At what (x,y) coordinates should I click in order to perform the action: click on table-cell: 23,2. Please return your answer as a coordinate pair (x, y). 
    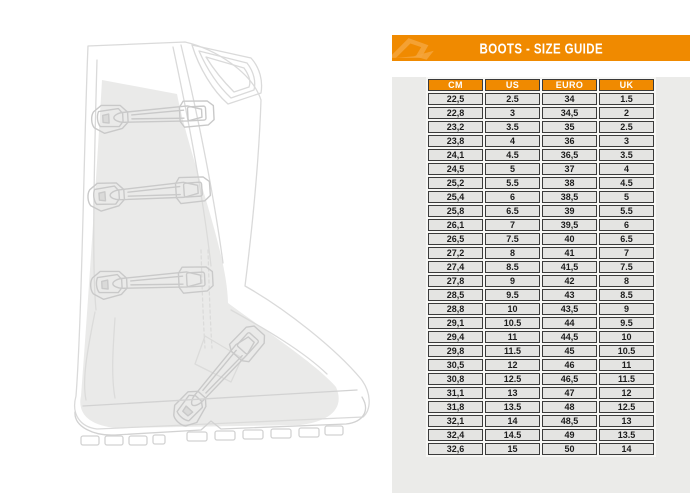
    Looking at the image, I should click on (455, 127).